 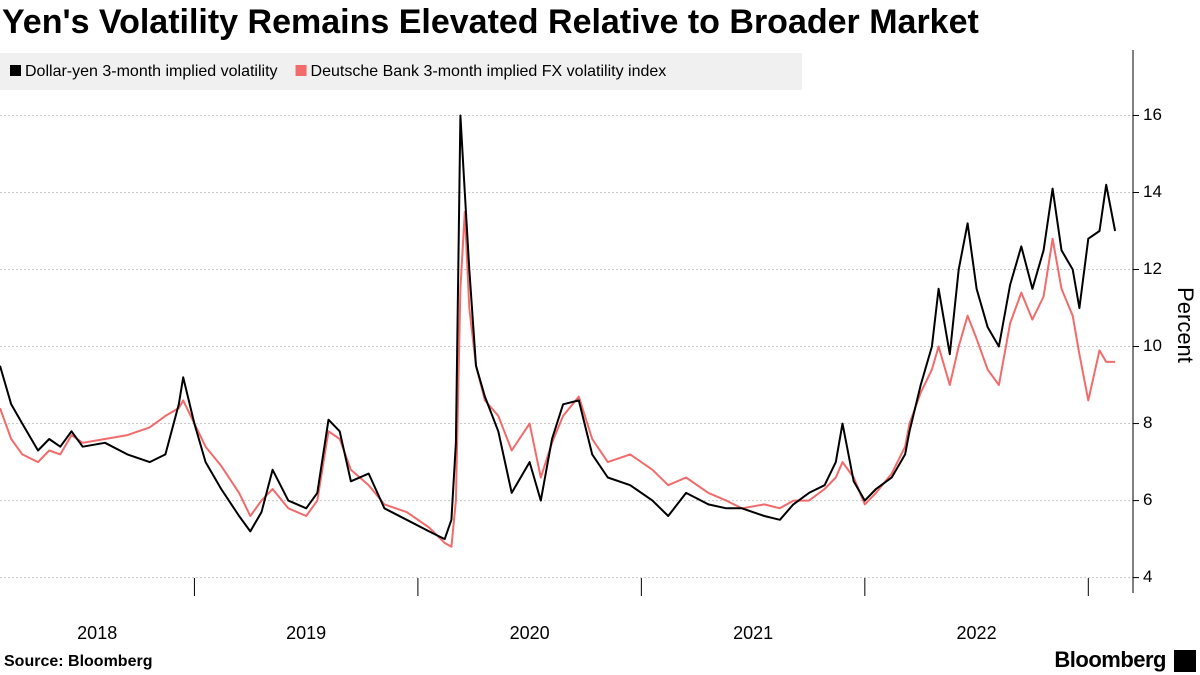 I want to click on x-tick-label: 2022, so click(x=977, y=633).